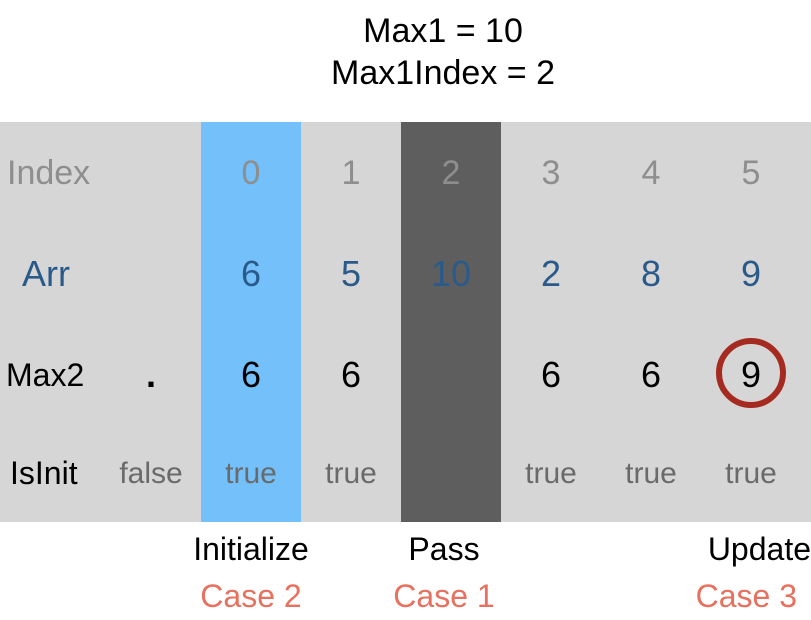 The height and width of the screenshot is (620, 811). What do you see at coordinates (444, 549) in the screenshot?
I see `pass-label: Pass` at bounding box center [444, 549].